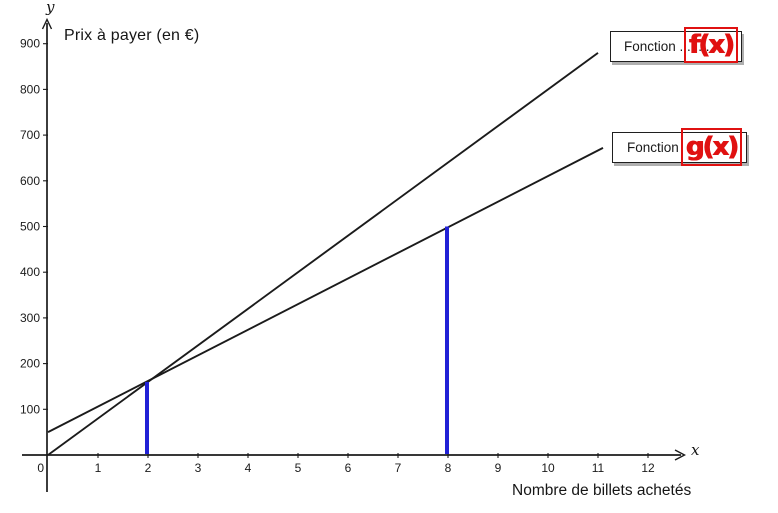  Describe the element at coordinates (132, 35) in the screenshot. I see `y-axis-caption: Prix à payer (en €)` at that location.